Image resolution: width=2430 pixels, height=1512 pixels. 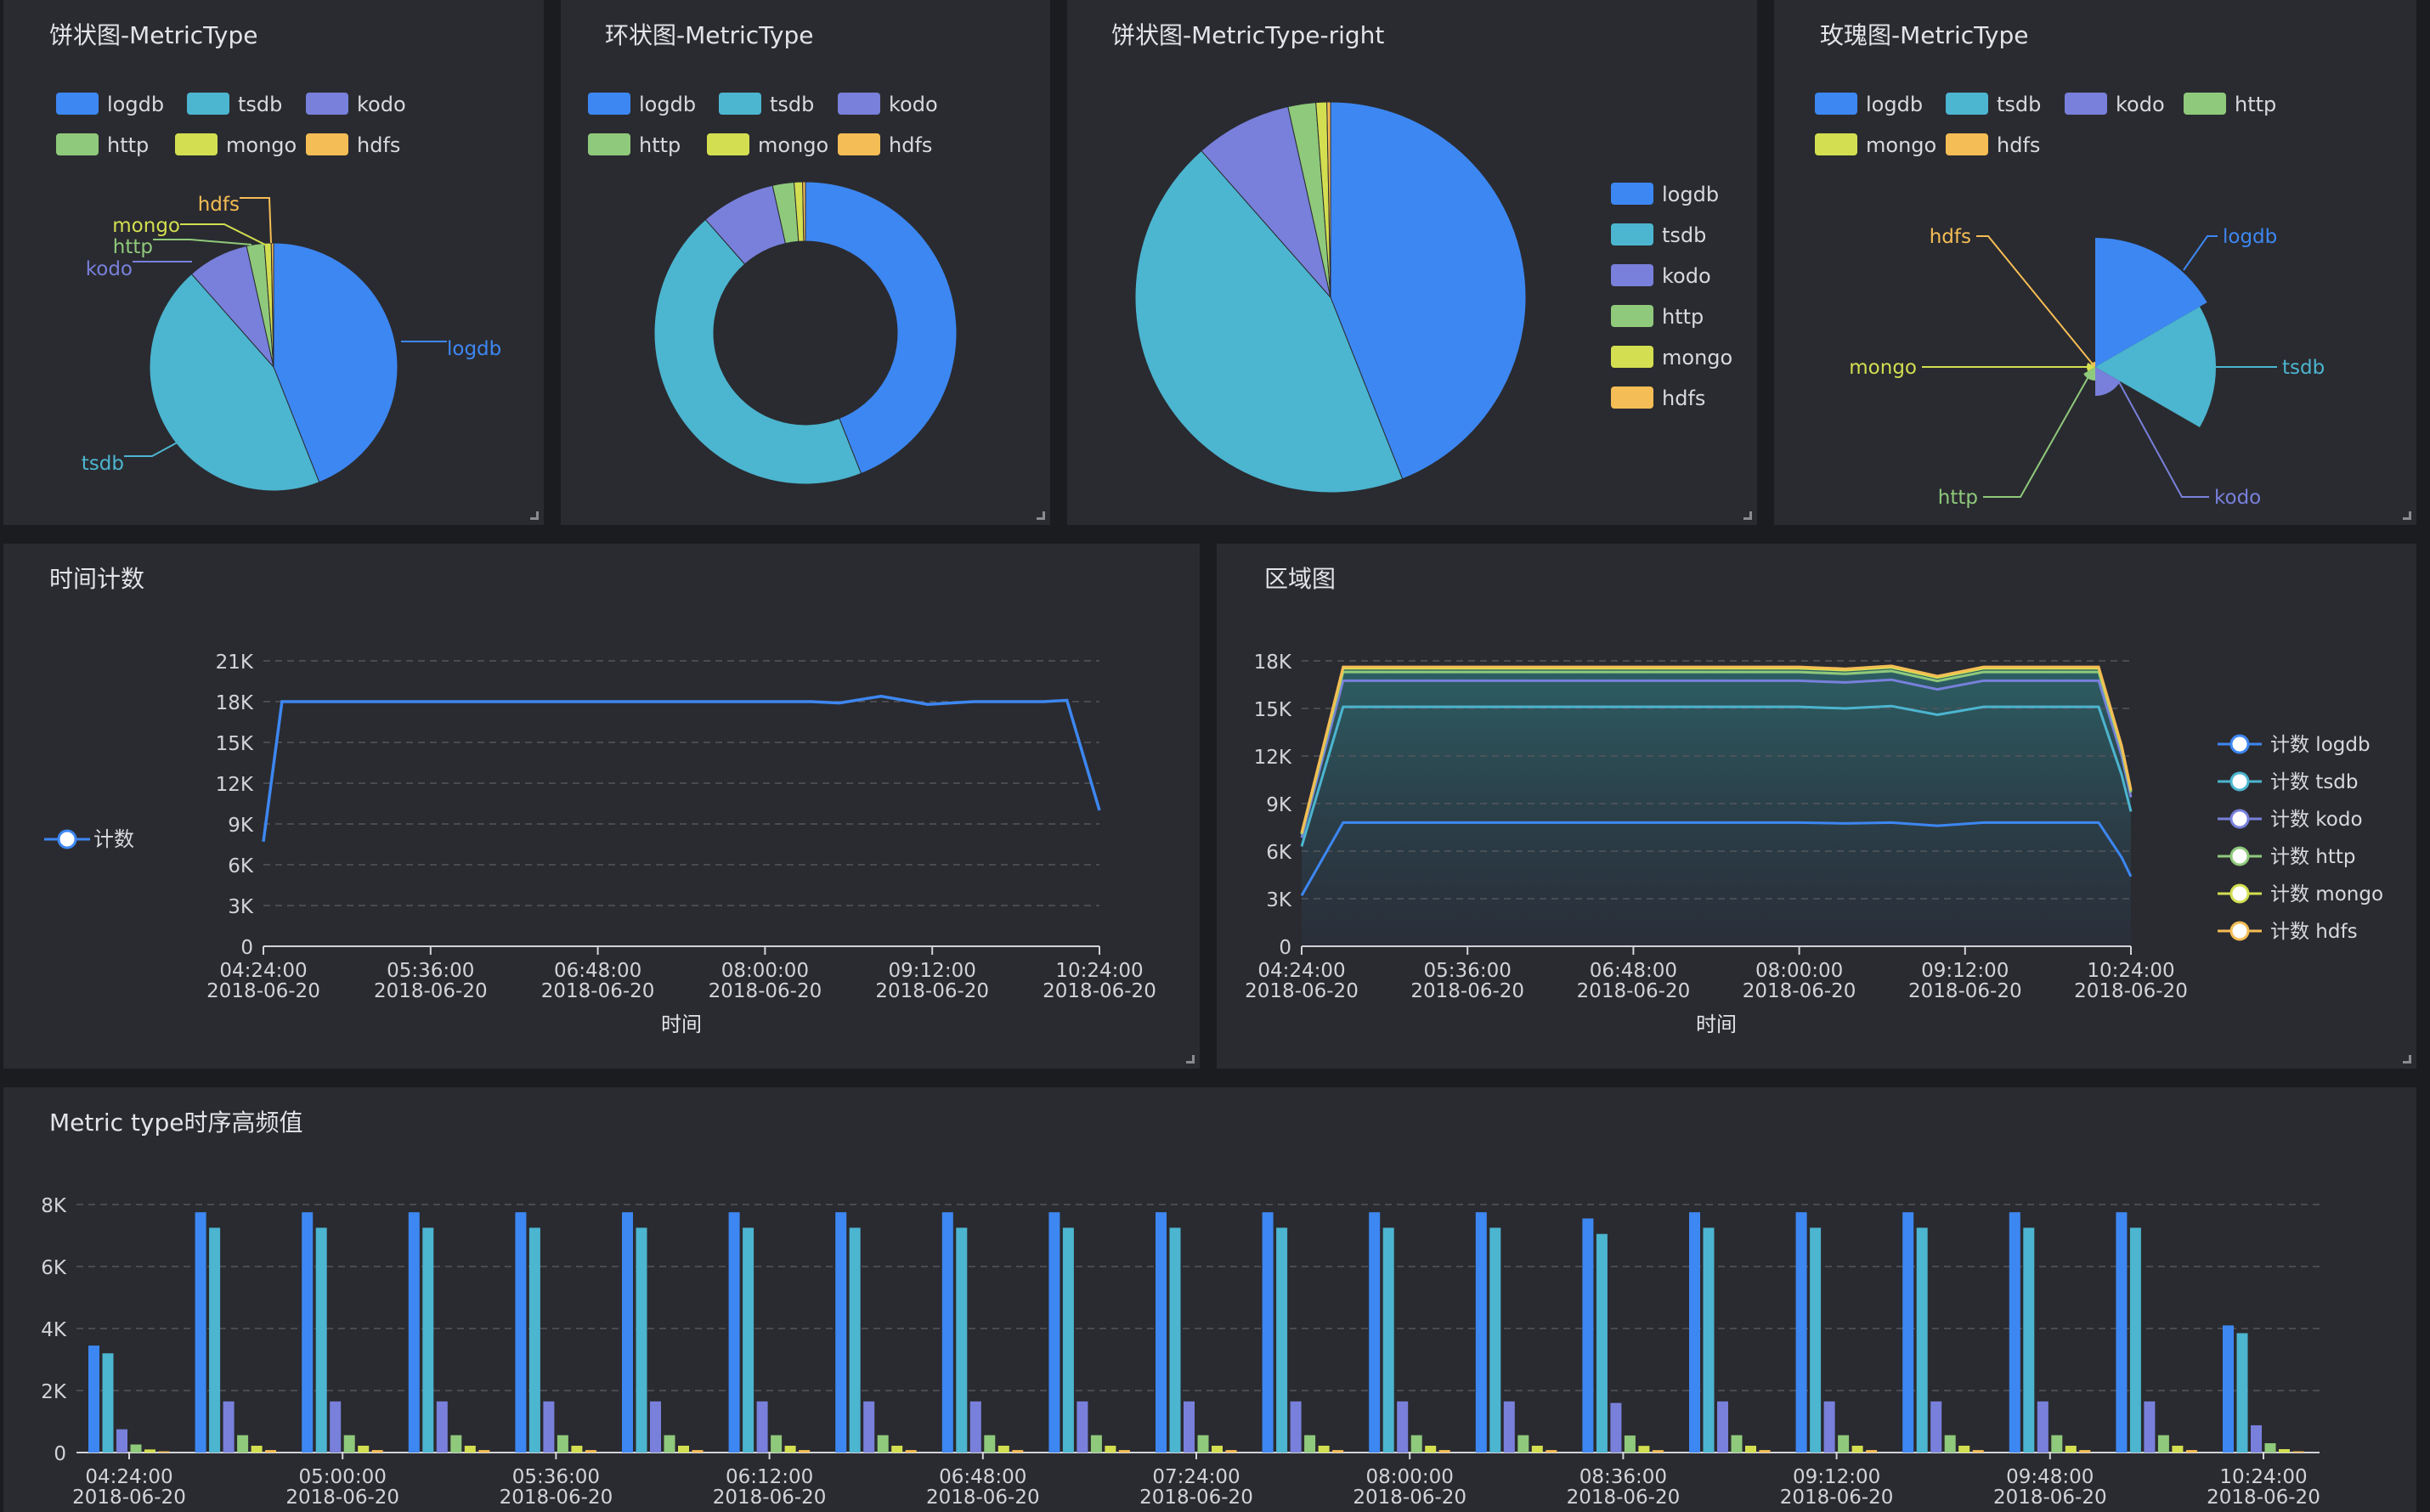 What do you see at coordinates (2255, 104) in the screenshot?
I see `rose-legend-label-http: http` at bounding box center [2255, 104].